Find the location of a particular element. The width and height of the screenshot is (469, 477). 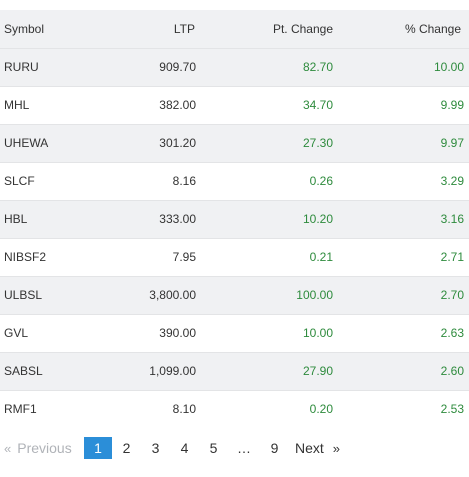

cell-pt-change: 34.70 is located at coordinates (267, 104).